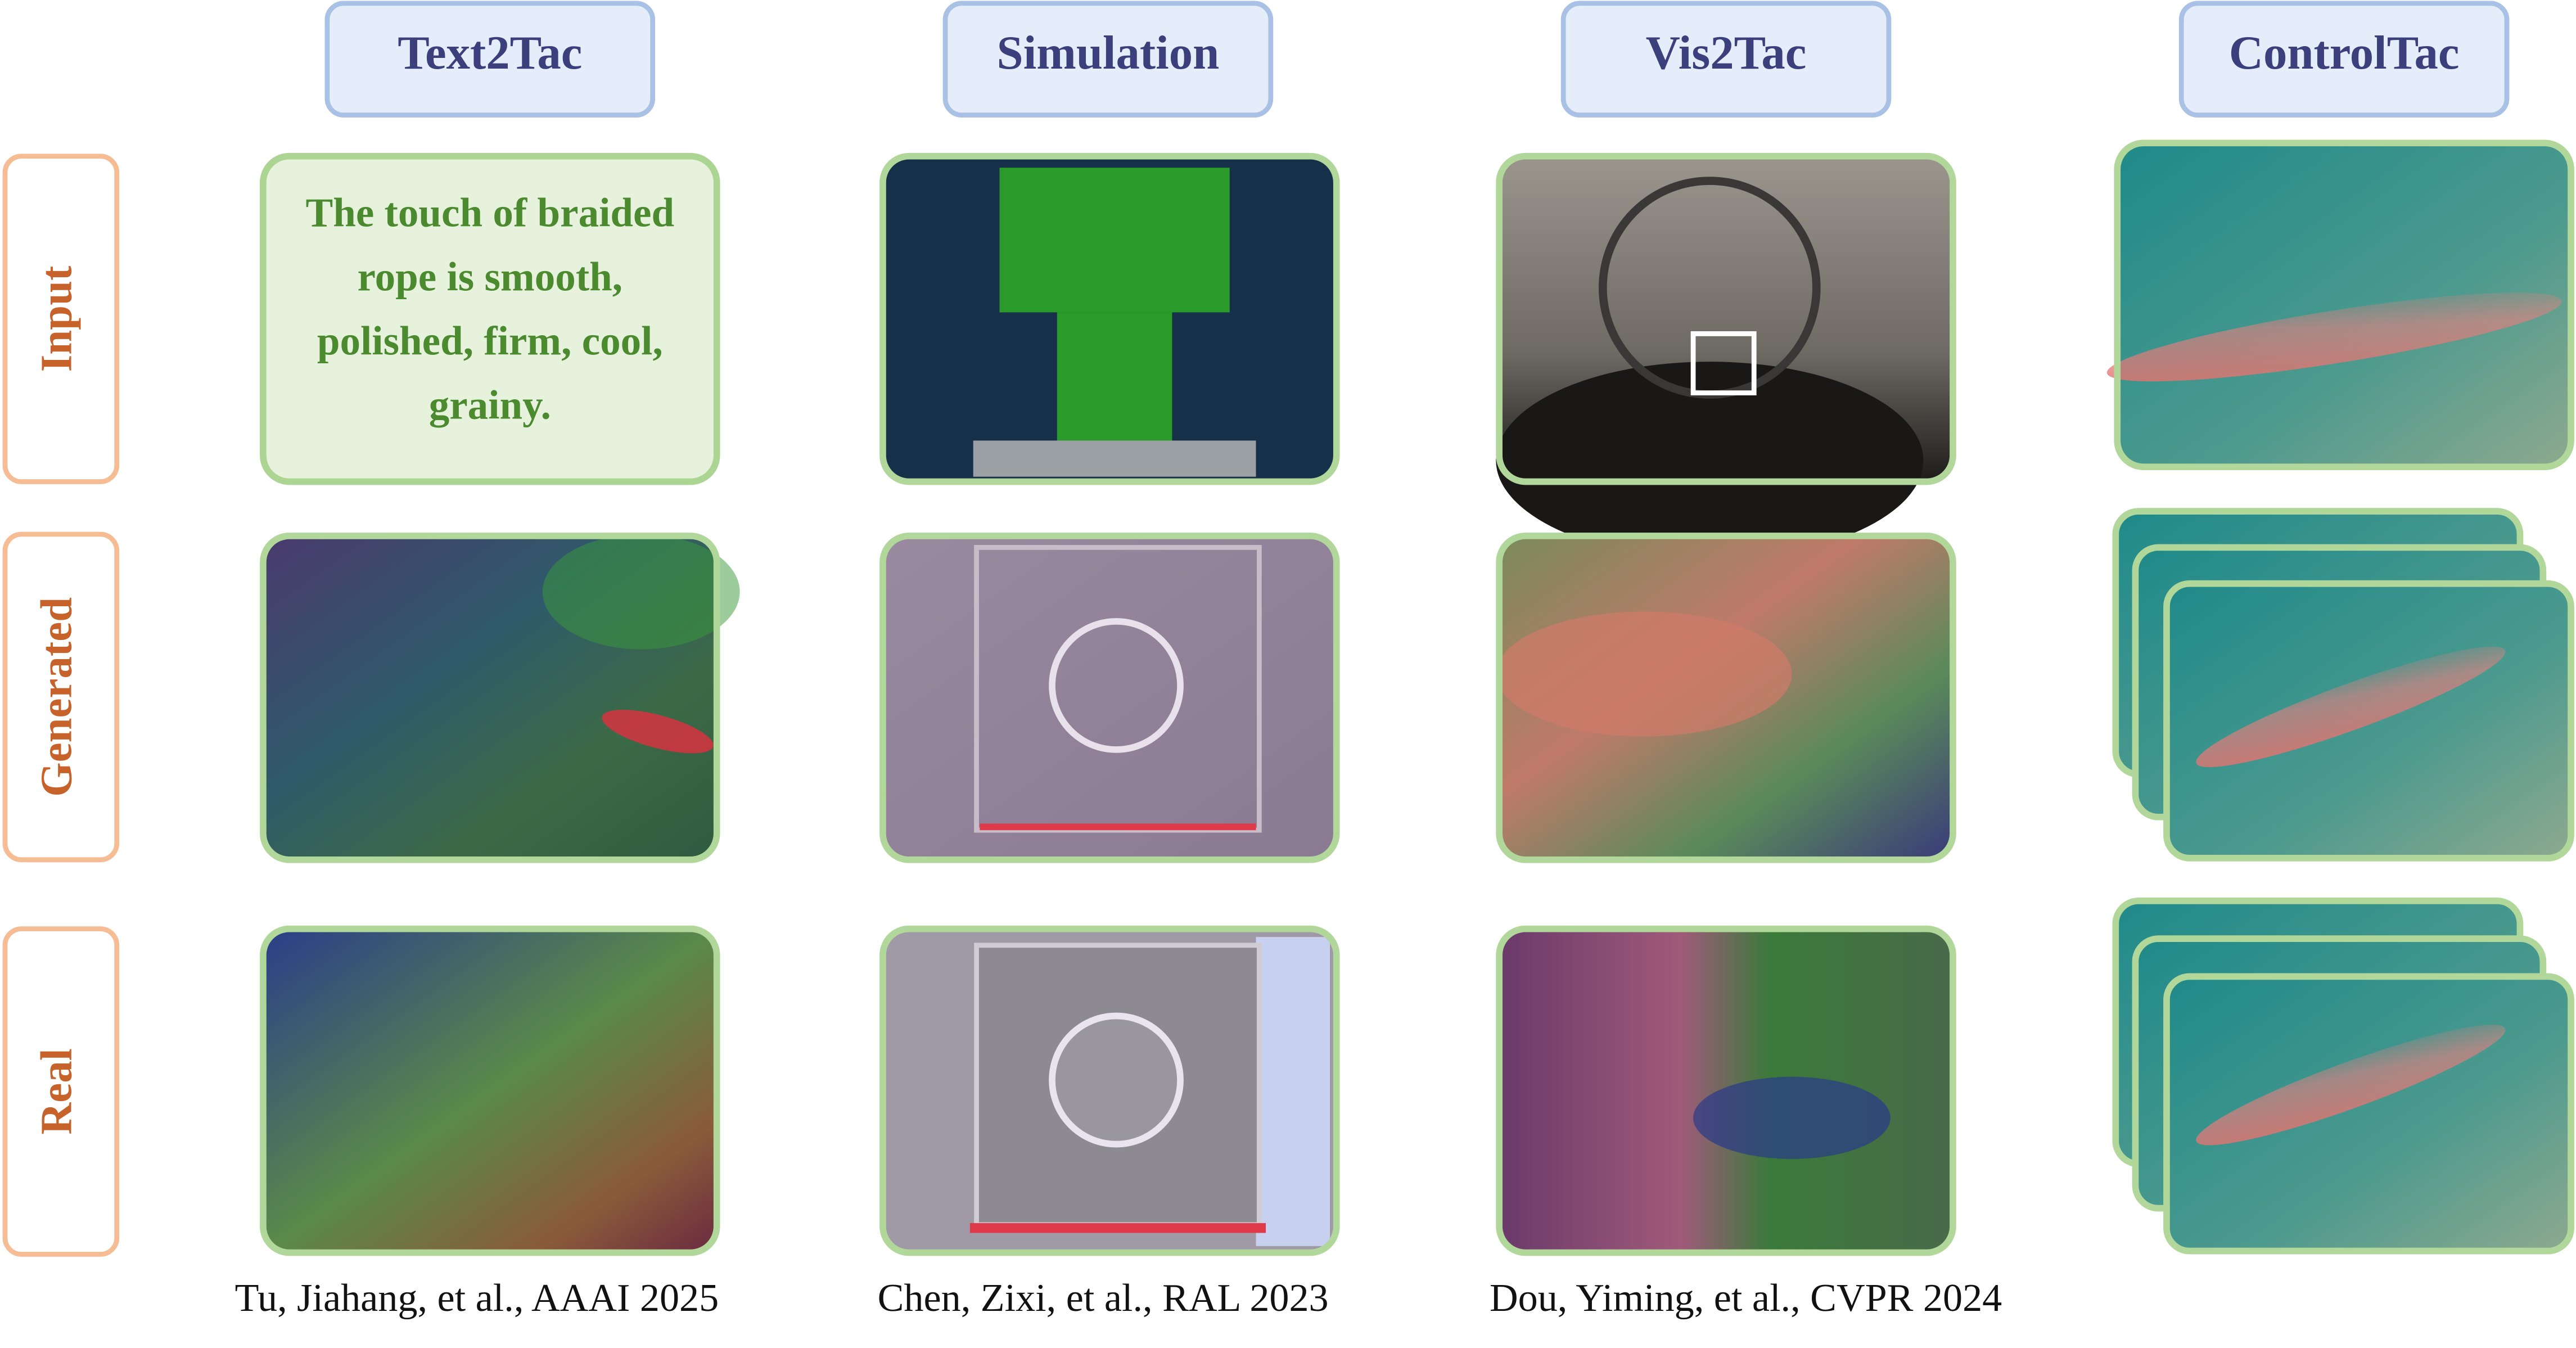 This screenshot has height=1348, width=2576. Describe the element at coordinates (1723, 363) in the screenshot. I see `crop-box` at that location.